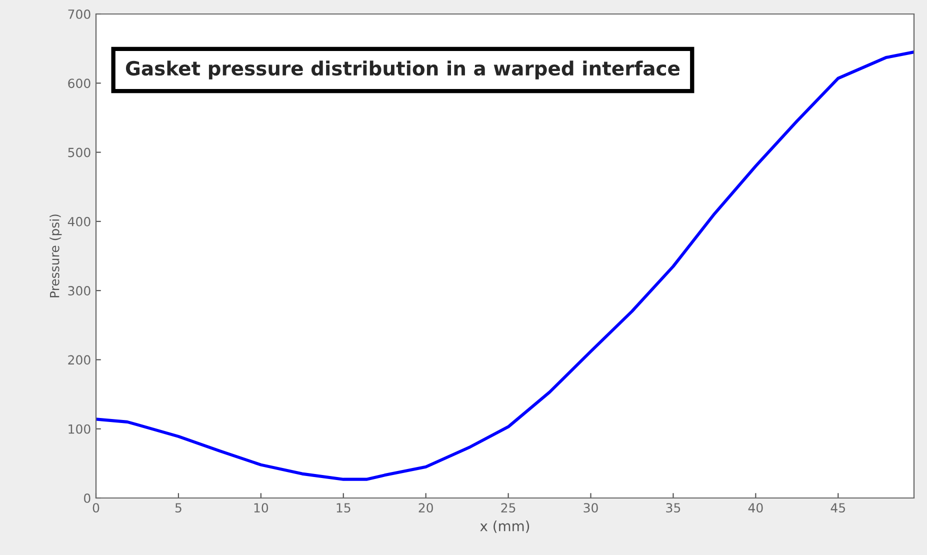 The width and height of the screenshot is (927, 555). What do you see at coordinates (505, 526) in the screenshot?
I see `x-axis-title: x (mm)` at bounding box center [505, 526].